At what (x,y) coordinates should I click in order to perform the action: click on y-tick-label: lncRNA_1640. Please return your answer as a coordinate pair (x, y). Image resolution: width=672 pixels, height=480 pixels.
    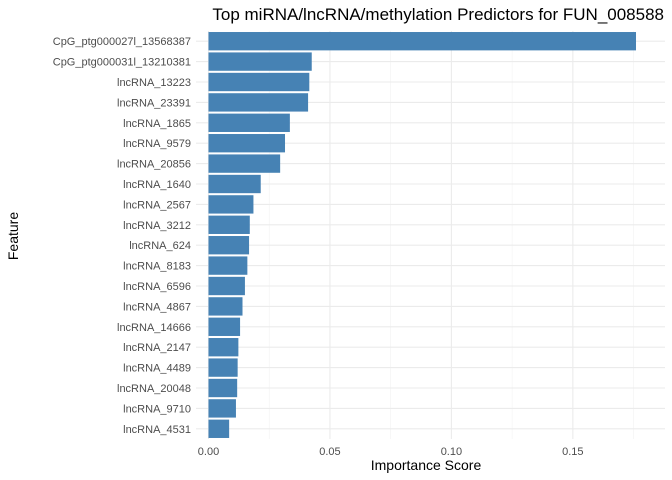
    Looking at the image, I should click on (157, 185).